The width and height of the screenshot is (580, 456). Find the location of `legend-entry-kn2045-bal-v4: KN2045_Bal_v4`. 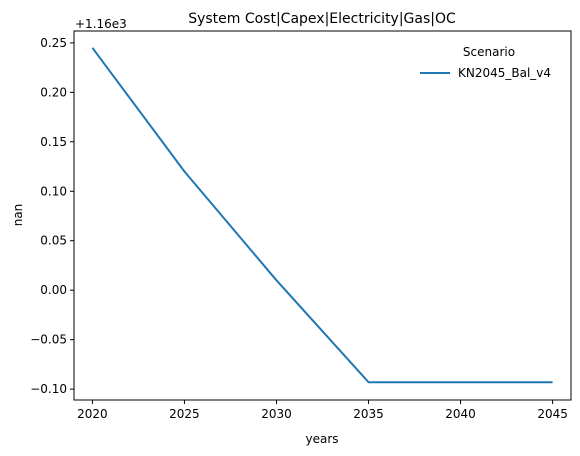

legend-entry-kn2045-bal-v4: KN2045_Bal_v4 is located at coordinates (504, 73).